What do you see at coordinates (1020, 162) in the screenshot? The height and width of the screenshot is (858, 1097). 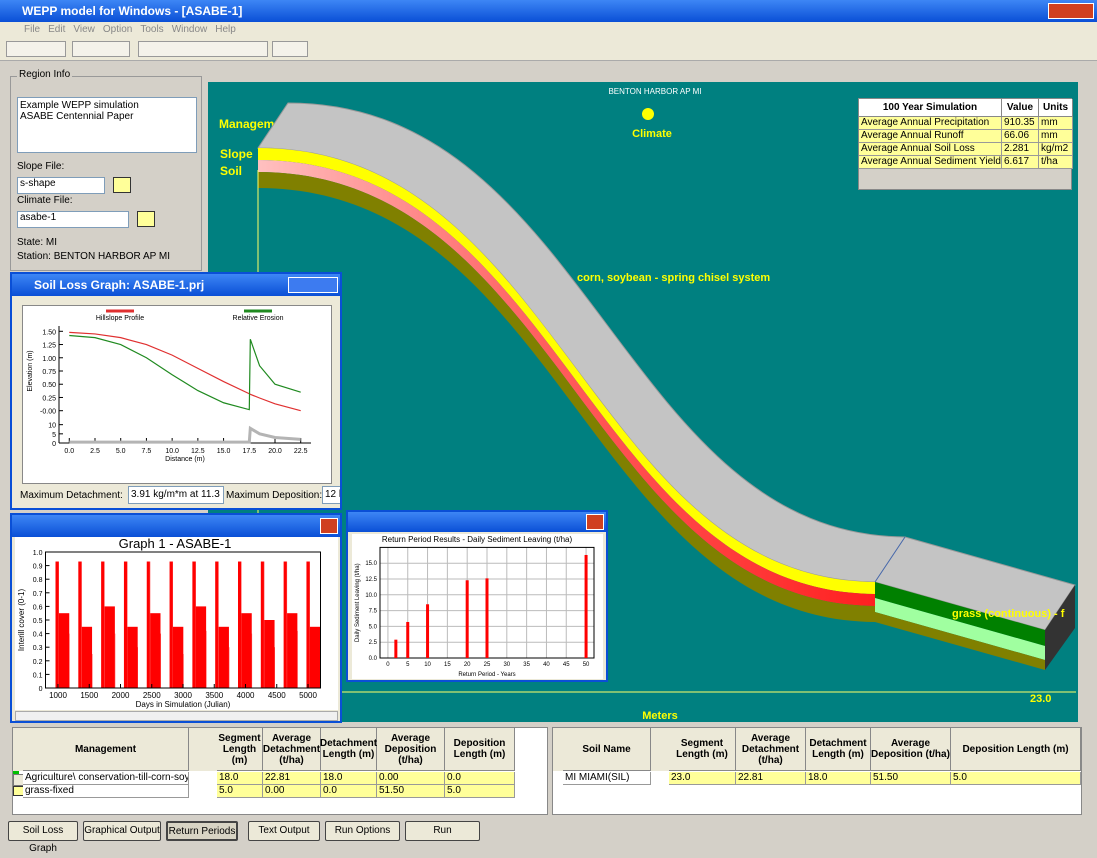 I see `cell: 6.617` at bounding box center [1020, 162].